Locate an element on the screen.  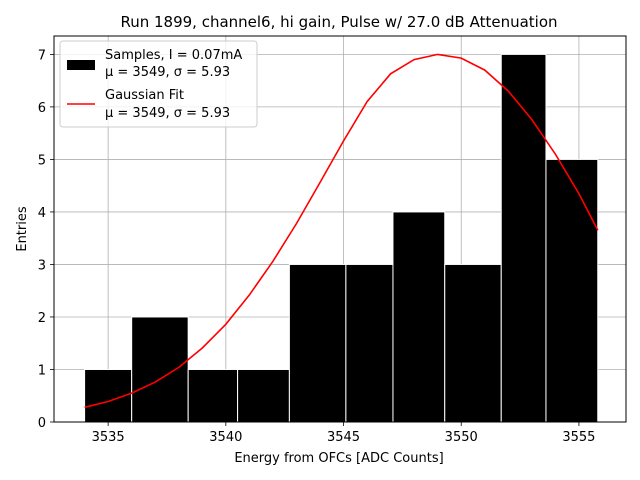
x-tick-label: 3535 is located at coordinates (108, 437).